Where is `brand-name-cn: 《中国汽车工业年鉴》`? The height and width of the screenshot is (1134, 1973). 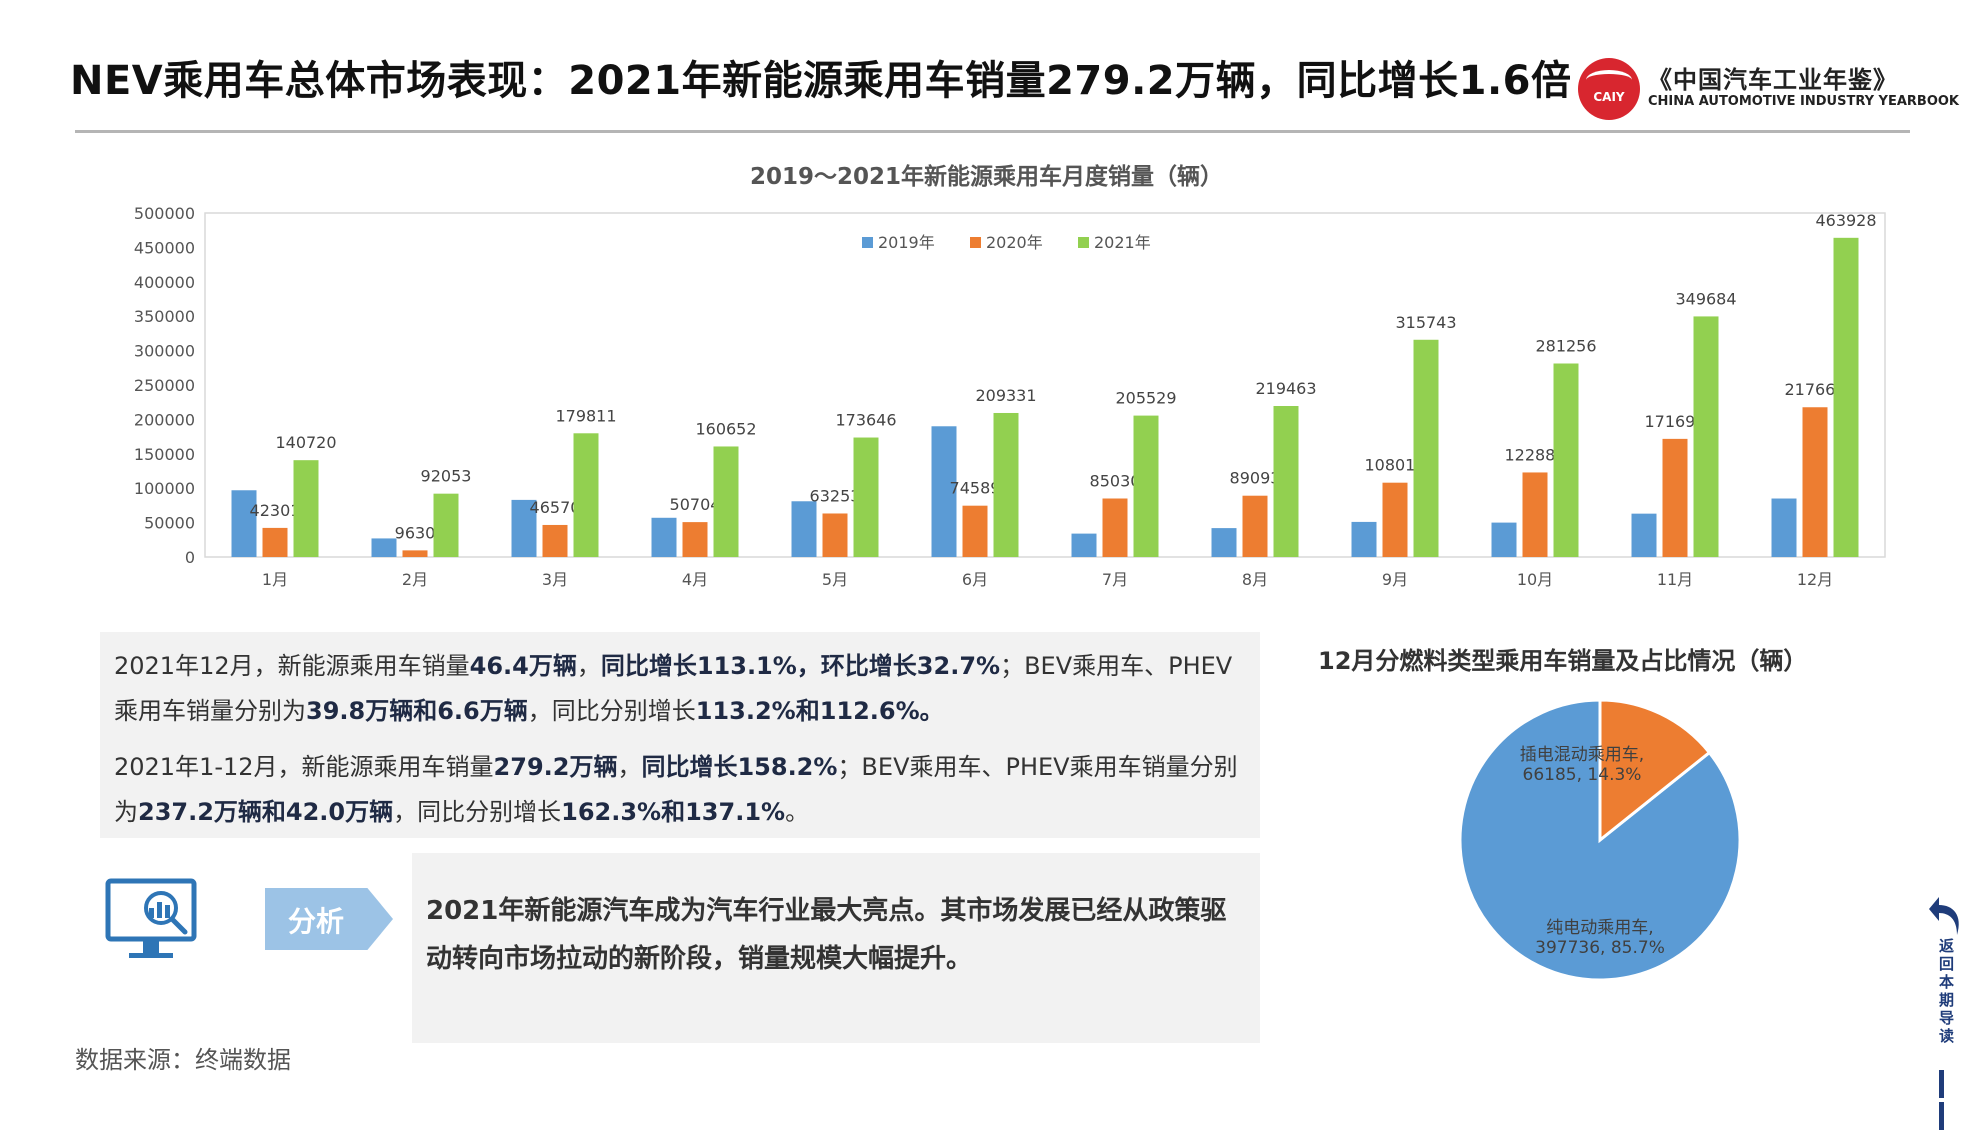 brand-name-cn: 《中国汽车工业年鉴》 is located at coordinates (1773, 80).